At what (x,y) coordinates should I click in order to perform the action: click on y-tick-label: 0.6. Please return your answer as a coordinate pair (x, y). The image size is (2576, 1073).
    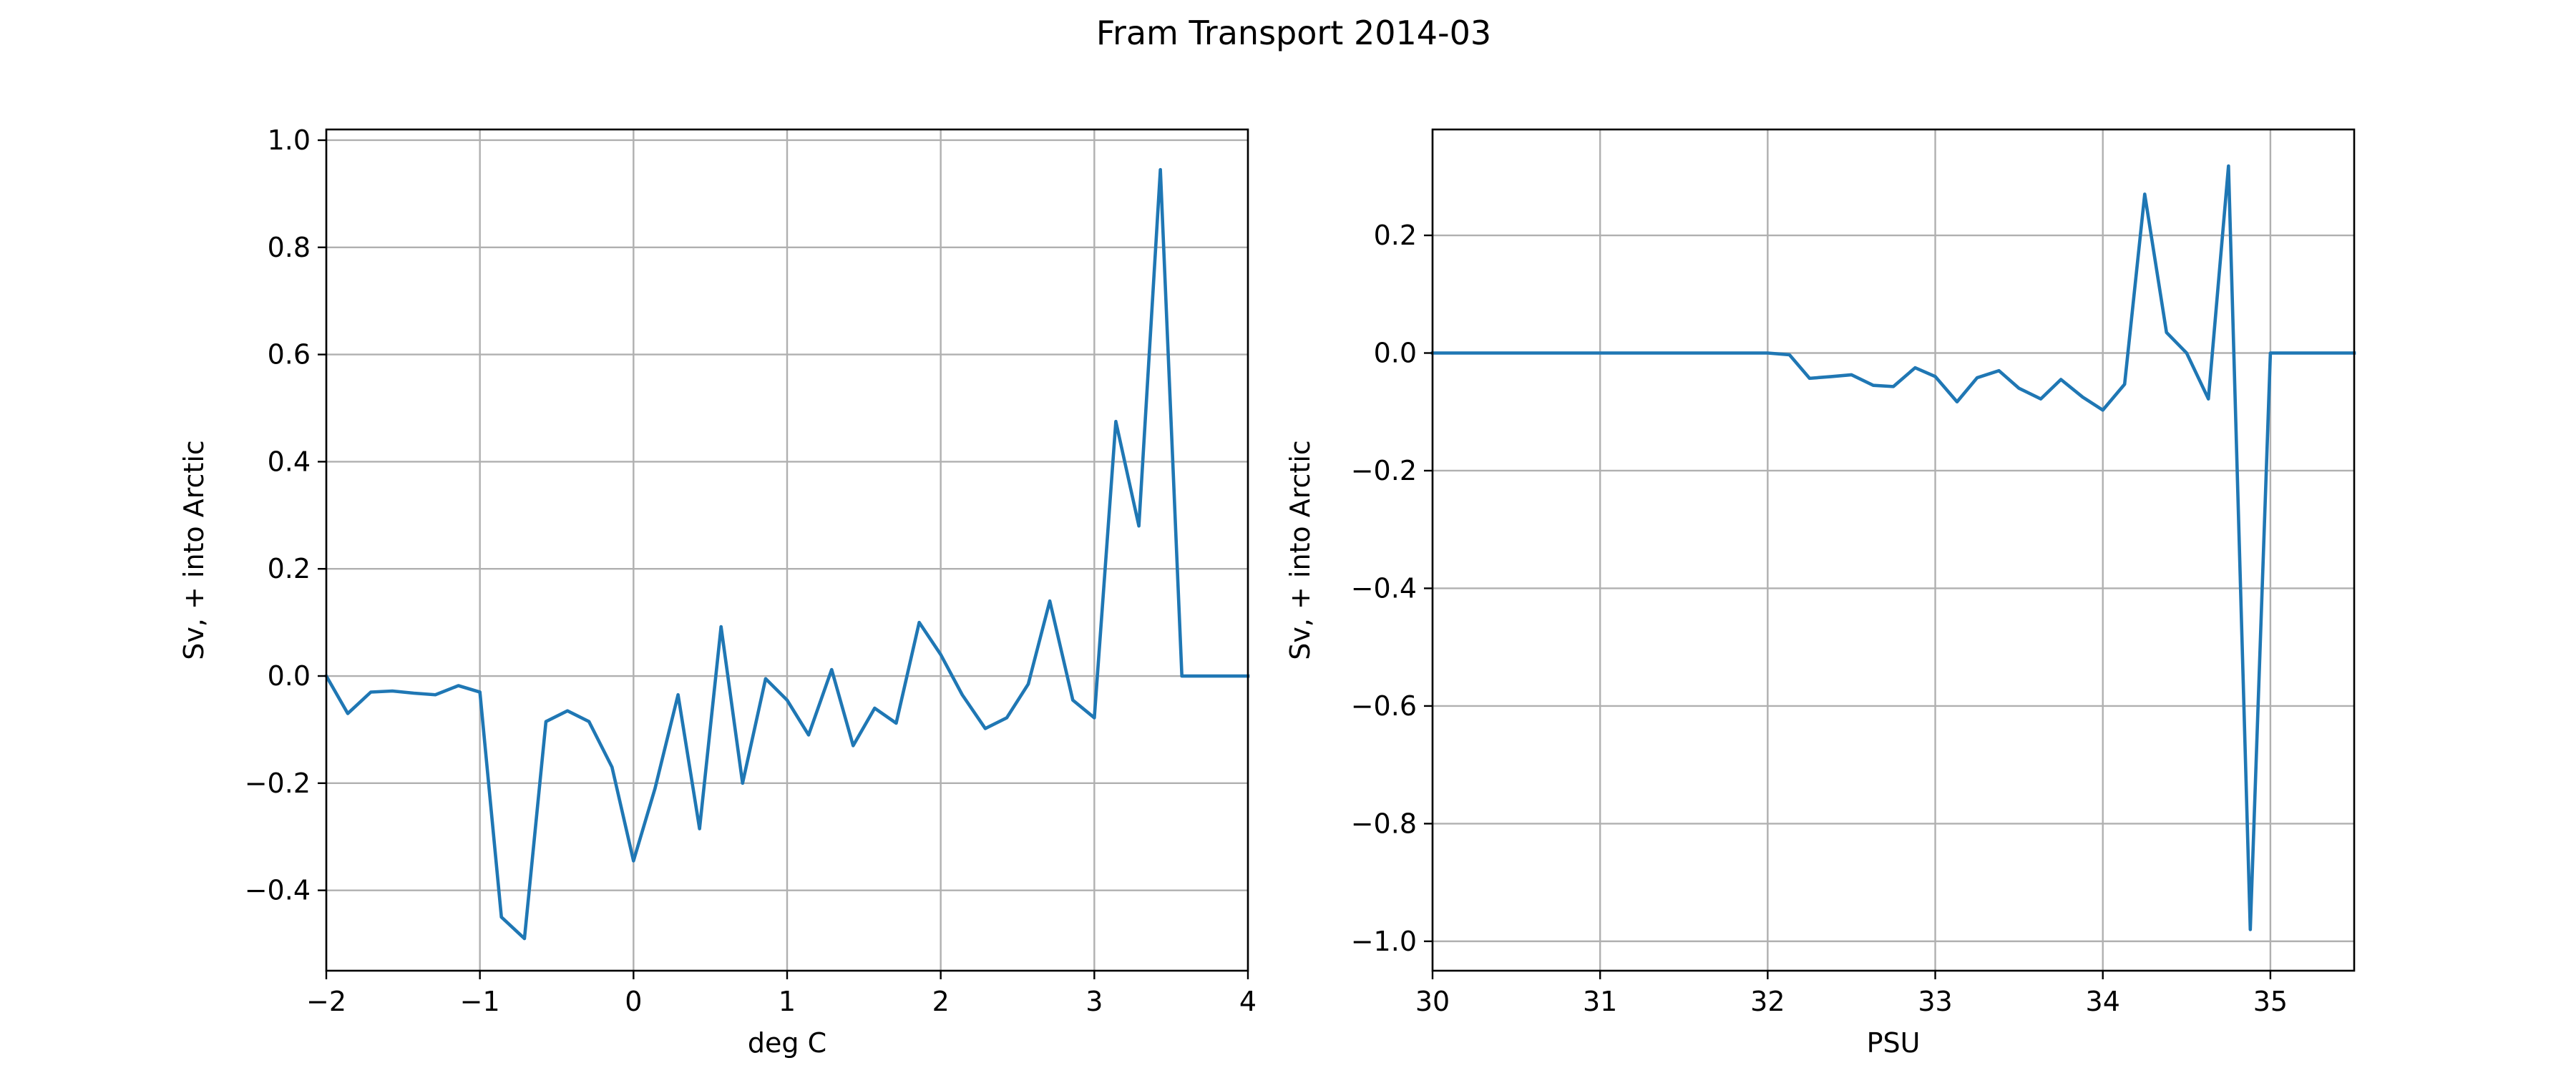
    Looking at the image, I should click on (289, 355).